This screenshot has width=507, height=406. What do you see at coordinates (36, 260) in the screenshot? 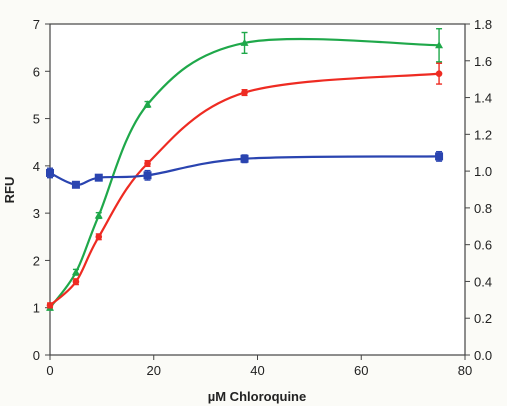
I see `y-tick-label: 2` at bounding box center [36, 260].